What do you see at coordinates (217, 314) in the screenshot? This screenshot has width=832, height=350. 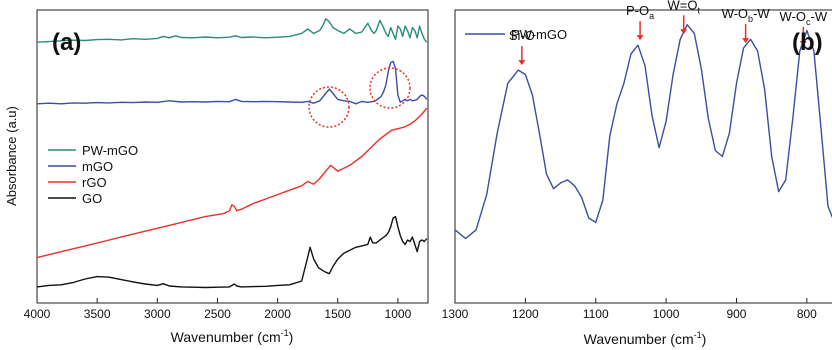 I see `x-tick-label: 2500` at bounding box center [217, 314].